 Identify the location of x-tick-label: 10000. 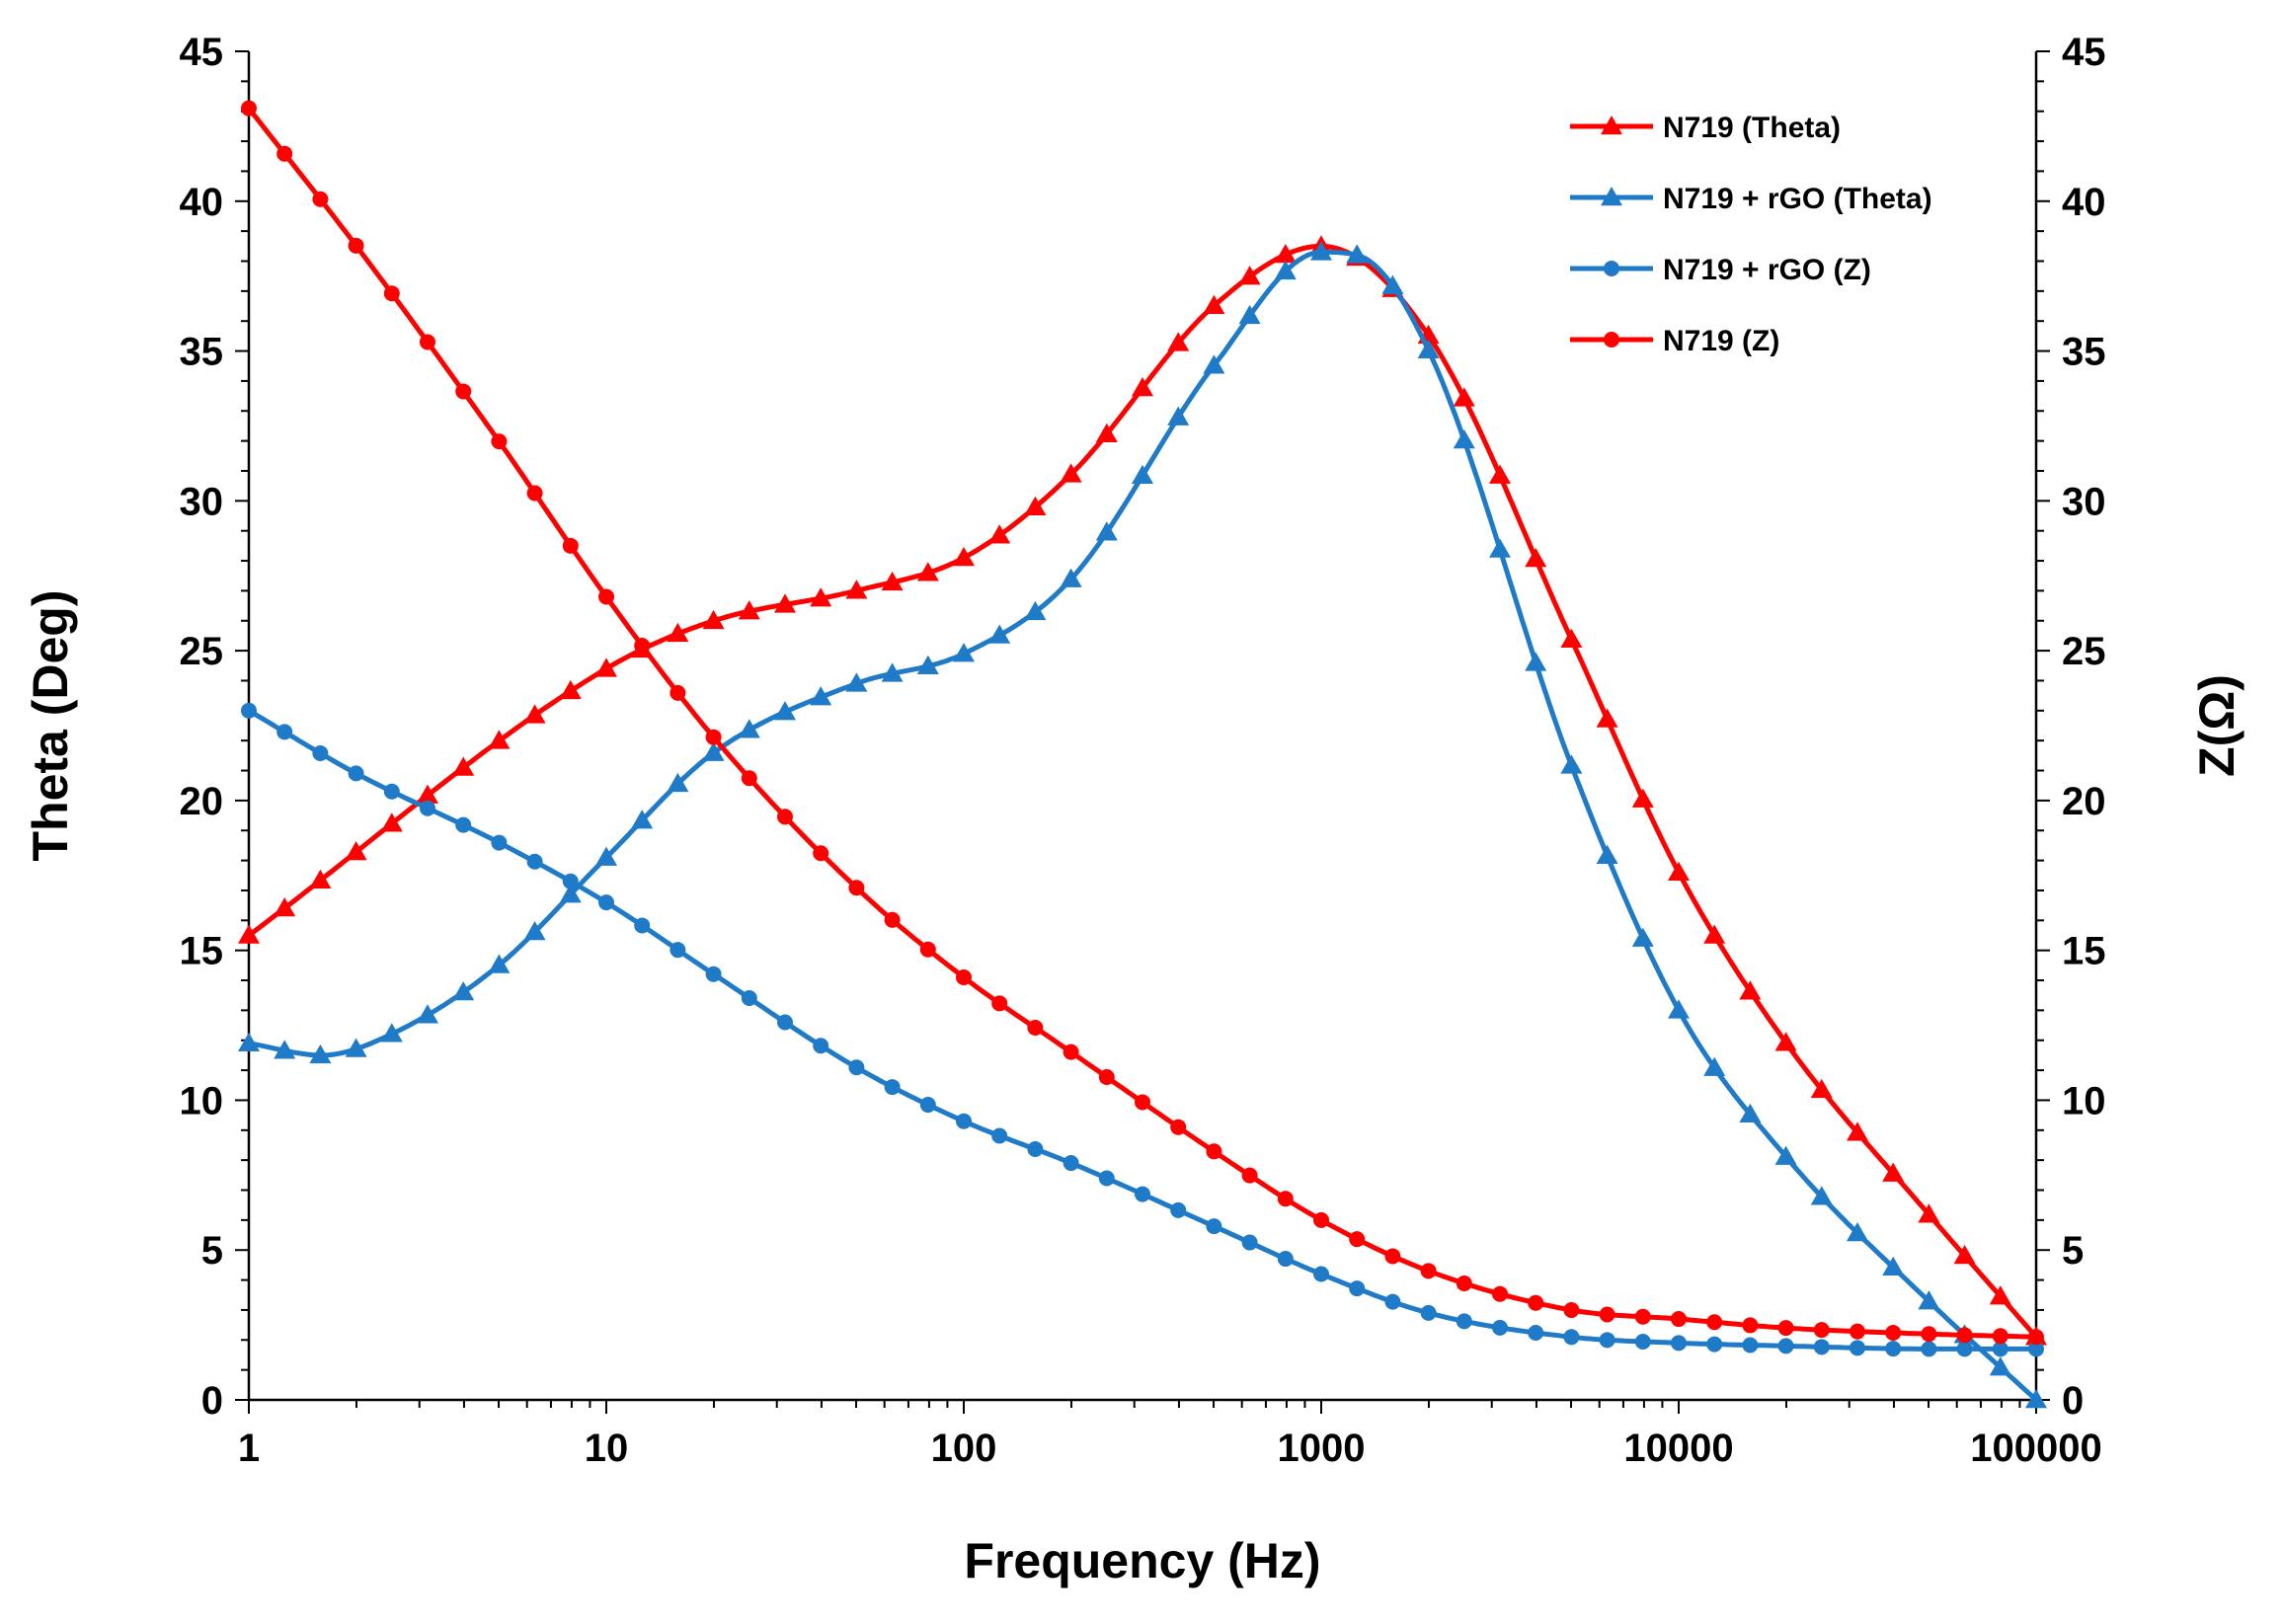
(1678, 1449).